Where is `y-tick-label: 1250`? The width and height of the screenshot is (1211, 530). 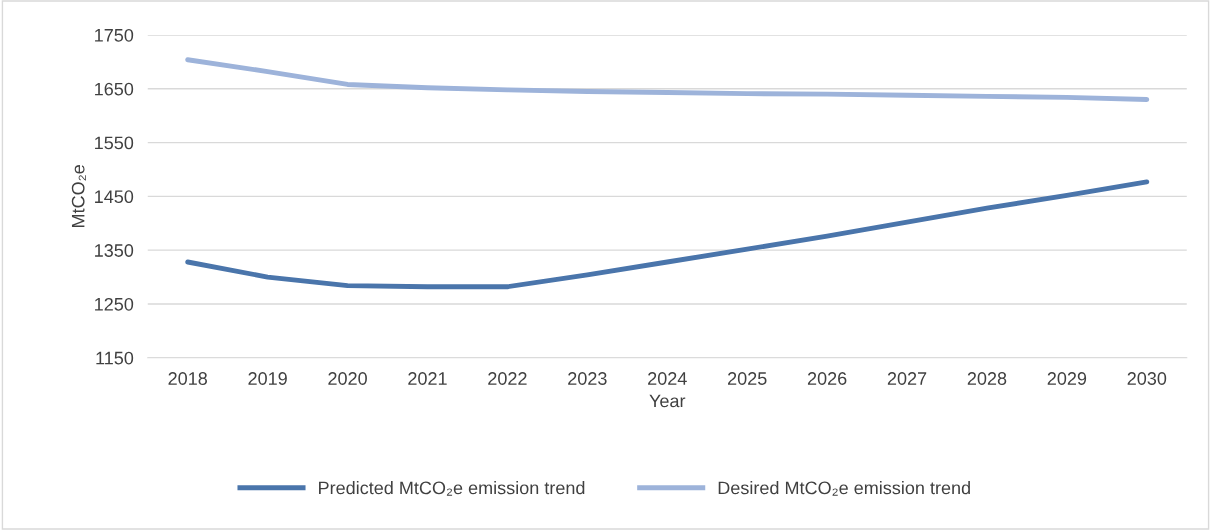
y-tick-label: 1250 is located at coordinates (114, 304).